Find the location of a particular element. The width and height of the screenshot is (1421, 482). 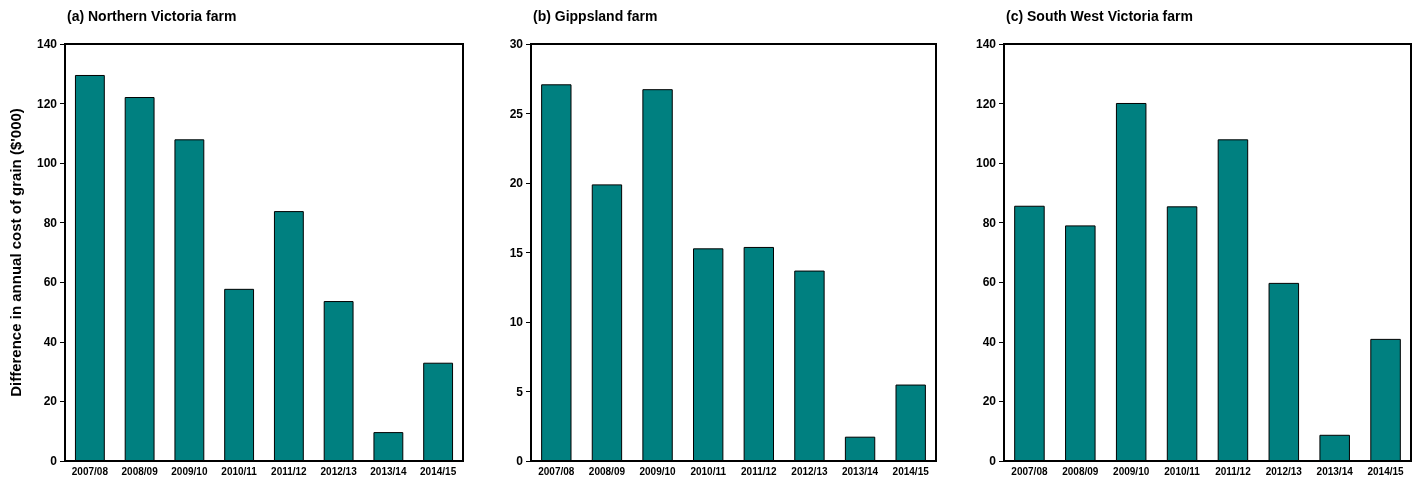

y-tick-label: 10 is located at coordinates (516, 322).